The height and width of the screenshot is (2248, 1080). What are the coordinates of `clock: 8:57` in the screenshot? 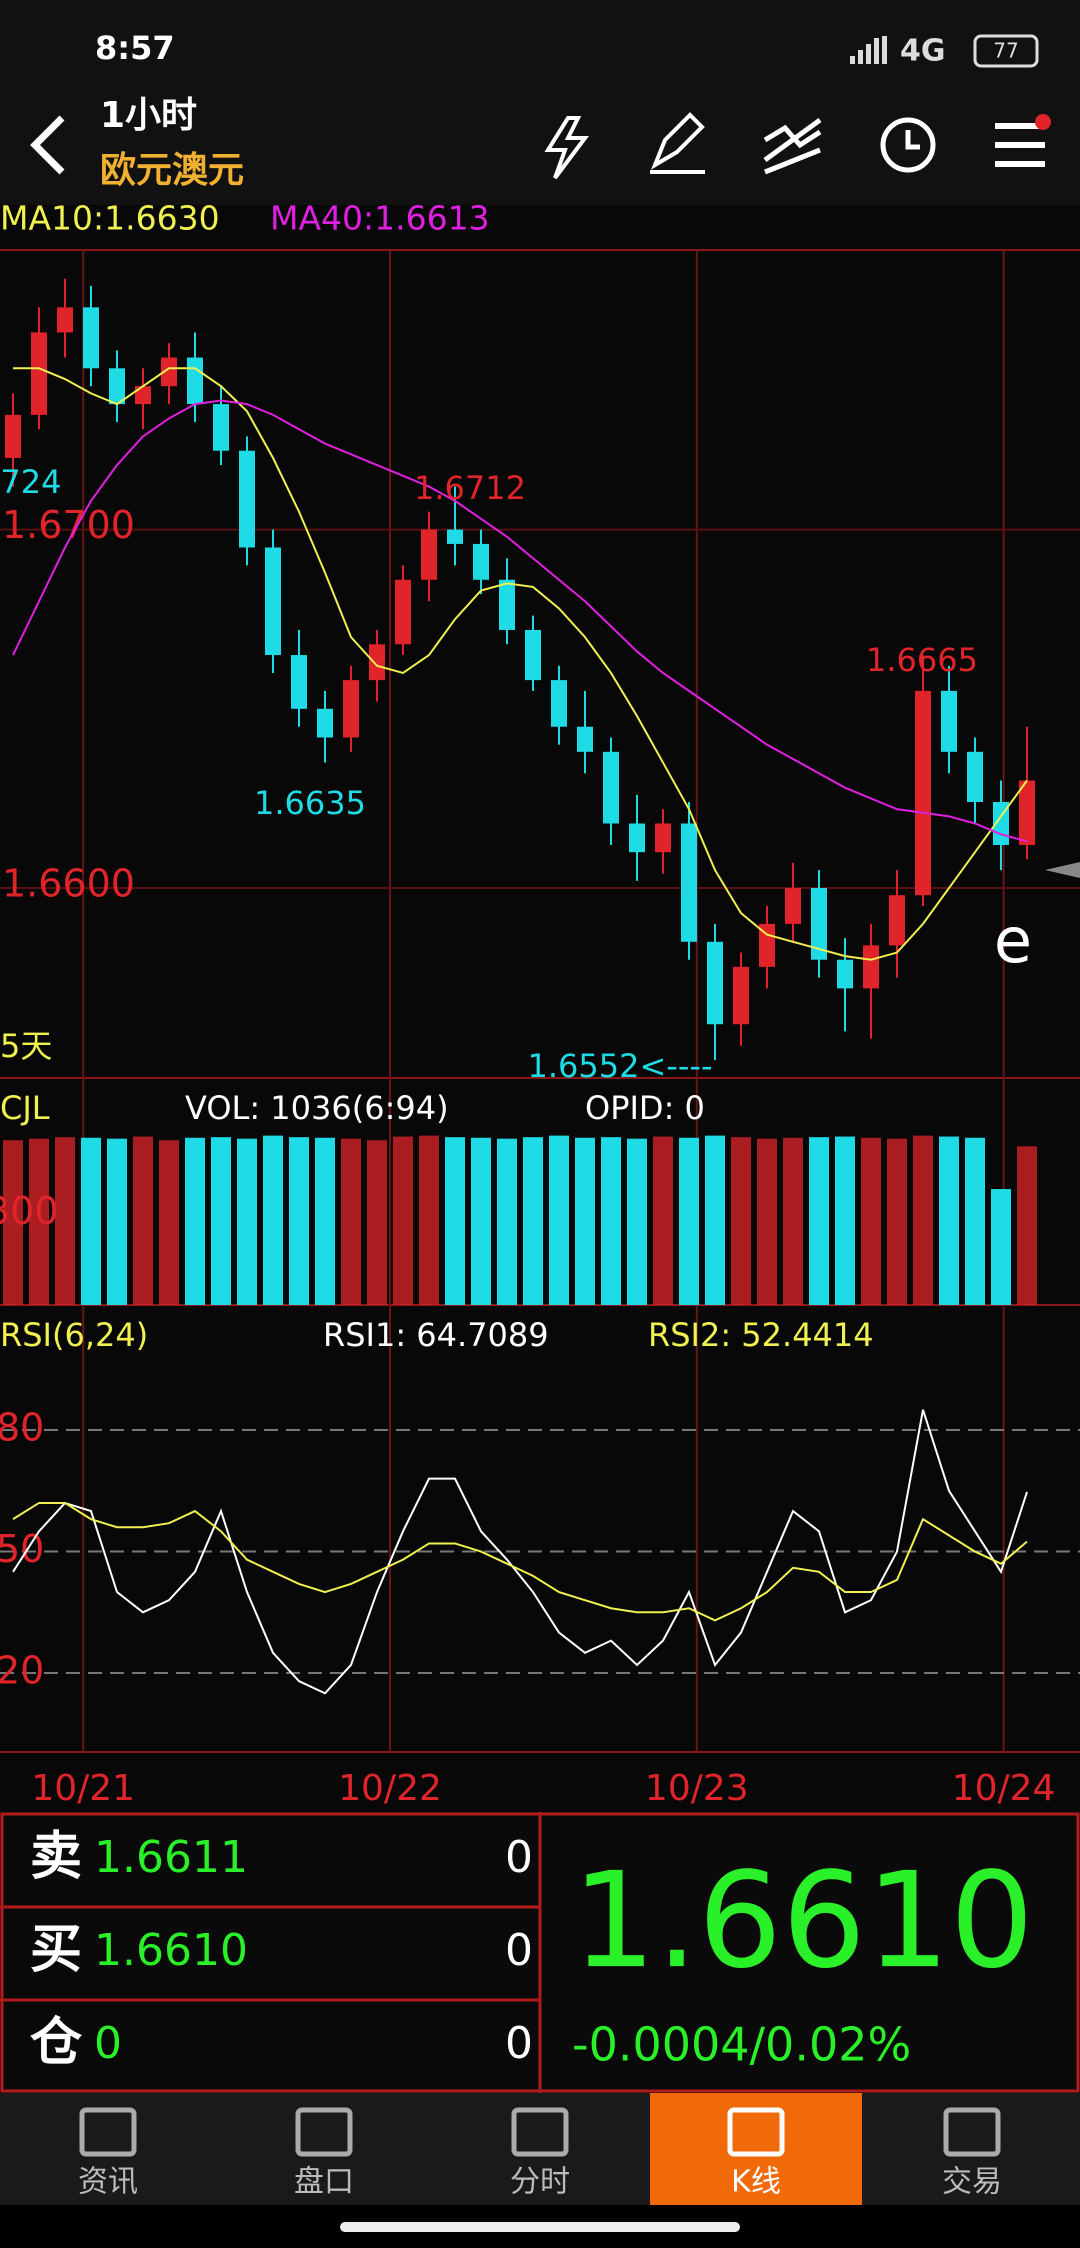 It's located at (135, 48).